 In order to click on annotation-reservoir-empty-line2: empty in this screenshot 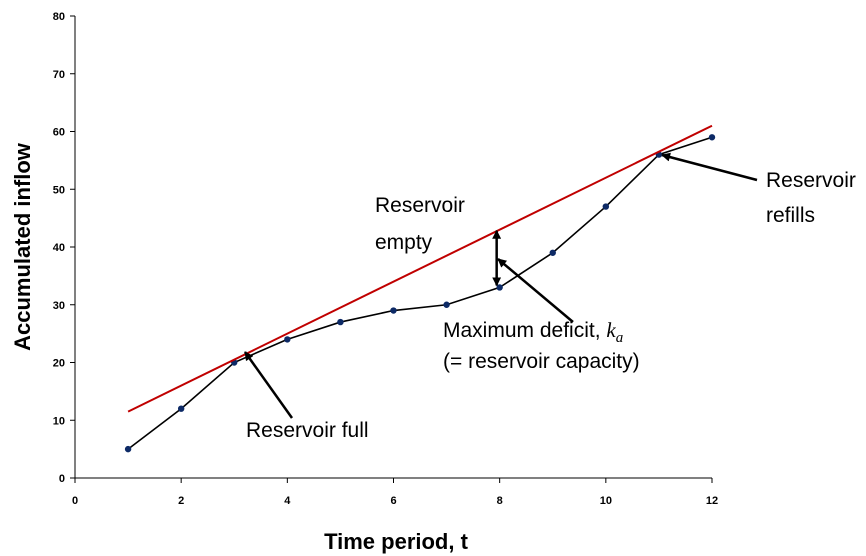, I will do `click(404, 242)`.